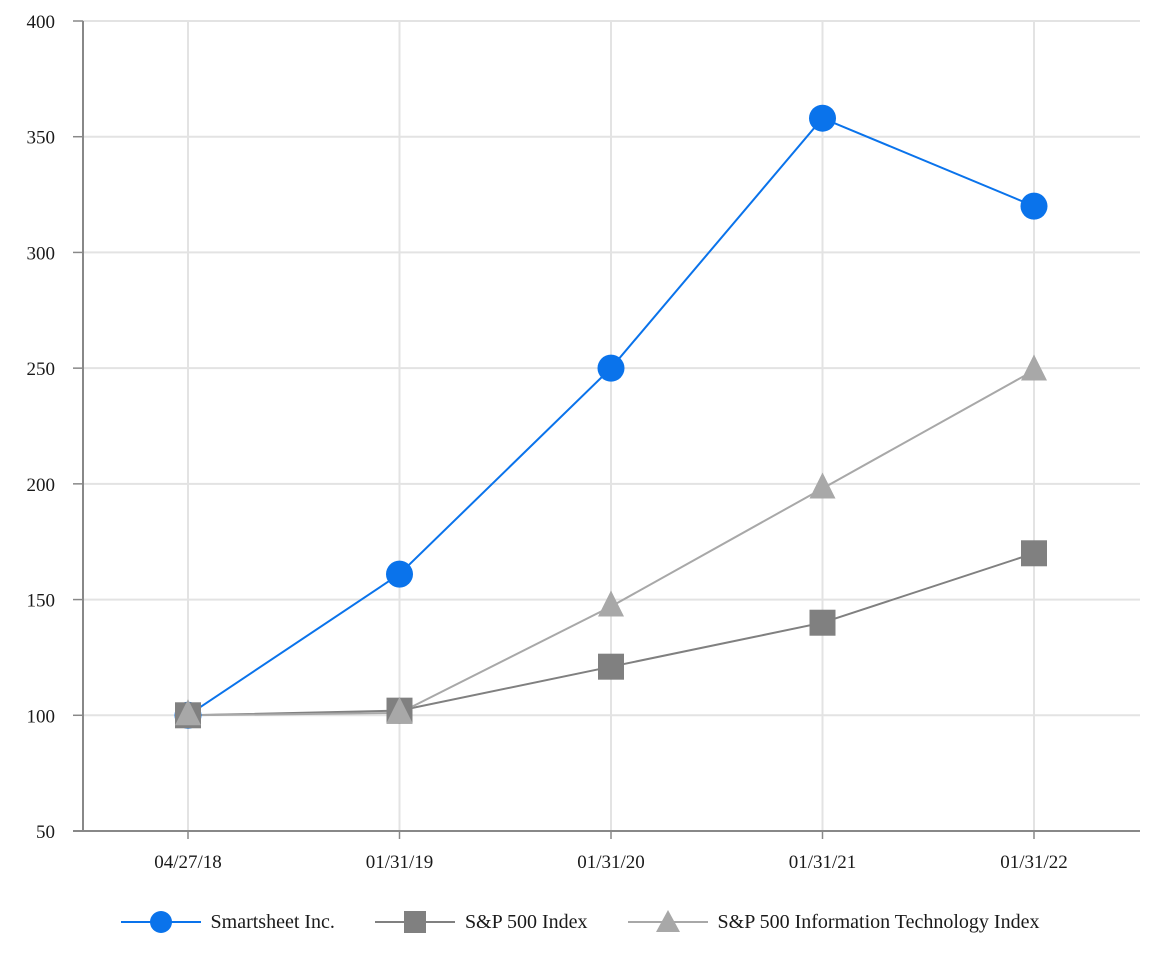 This screenshot has width=1160, height=960. Describe the element at coordinates (1034, 862) in the screenshot. I see `x-tick-label: 01/31/22` at that location.